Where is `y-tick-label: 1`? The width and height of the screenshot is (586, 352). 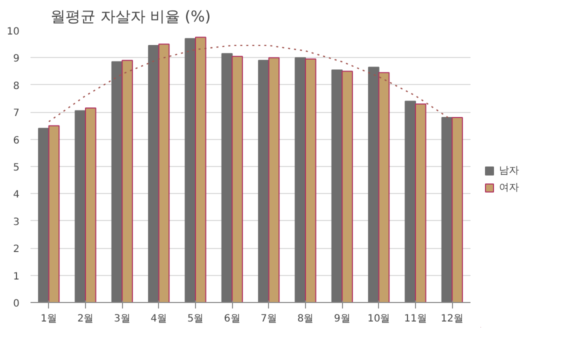
y-tick-label: 1 is located at coordinates (16, 276).